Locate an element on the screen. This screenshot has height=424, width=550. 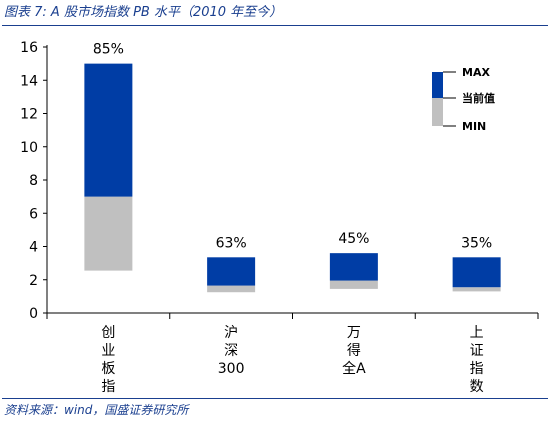
x-tick-label: 全A is located at coordinates (354, 368).